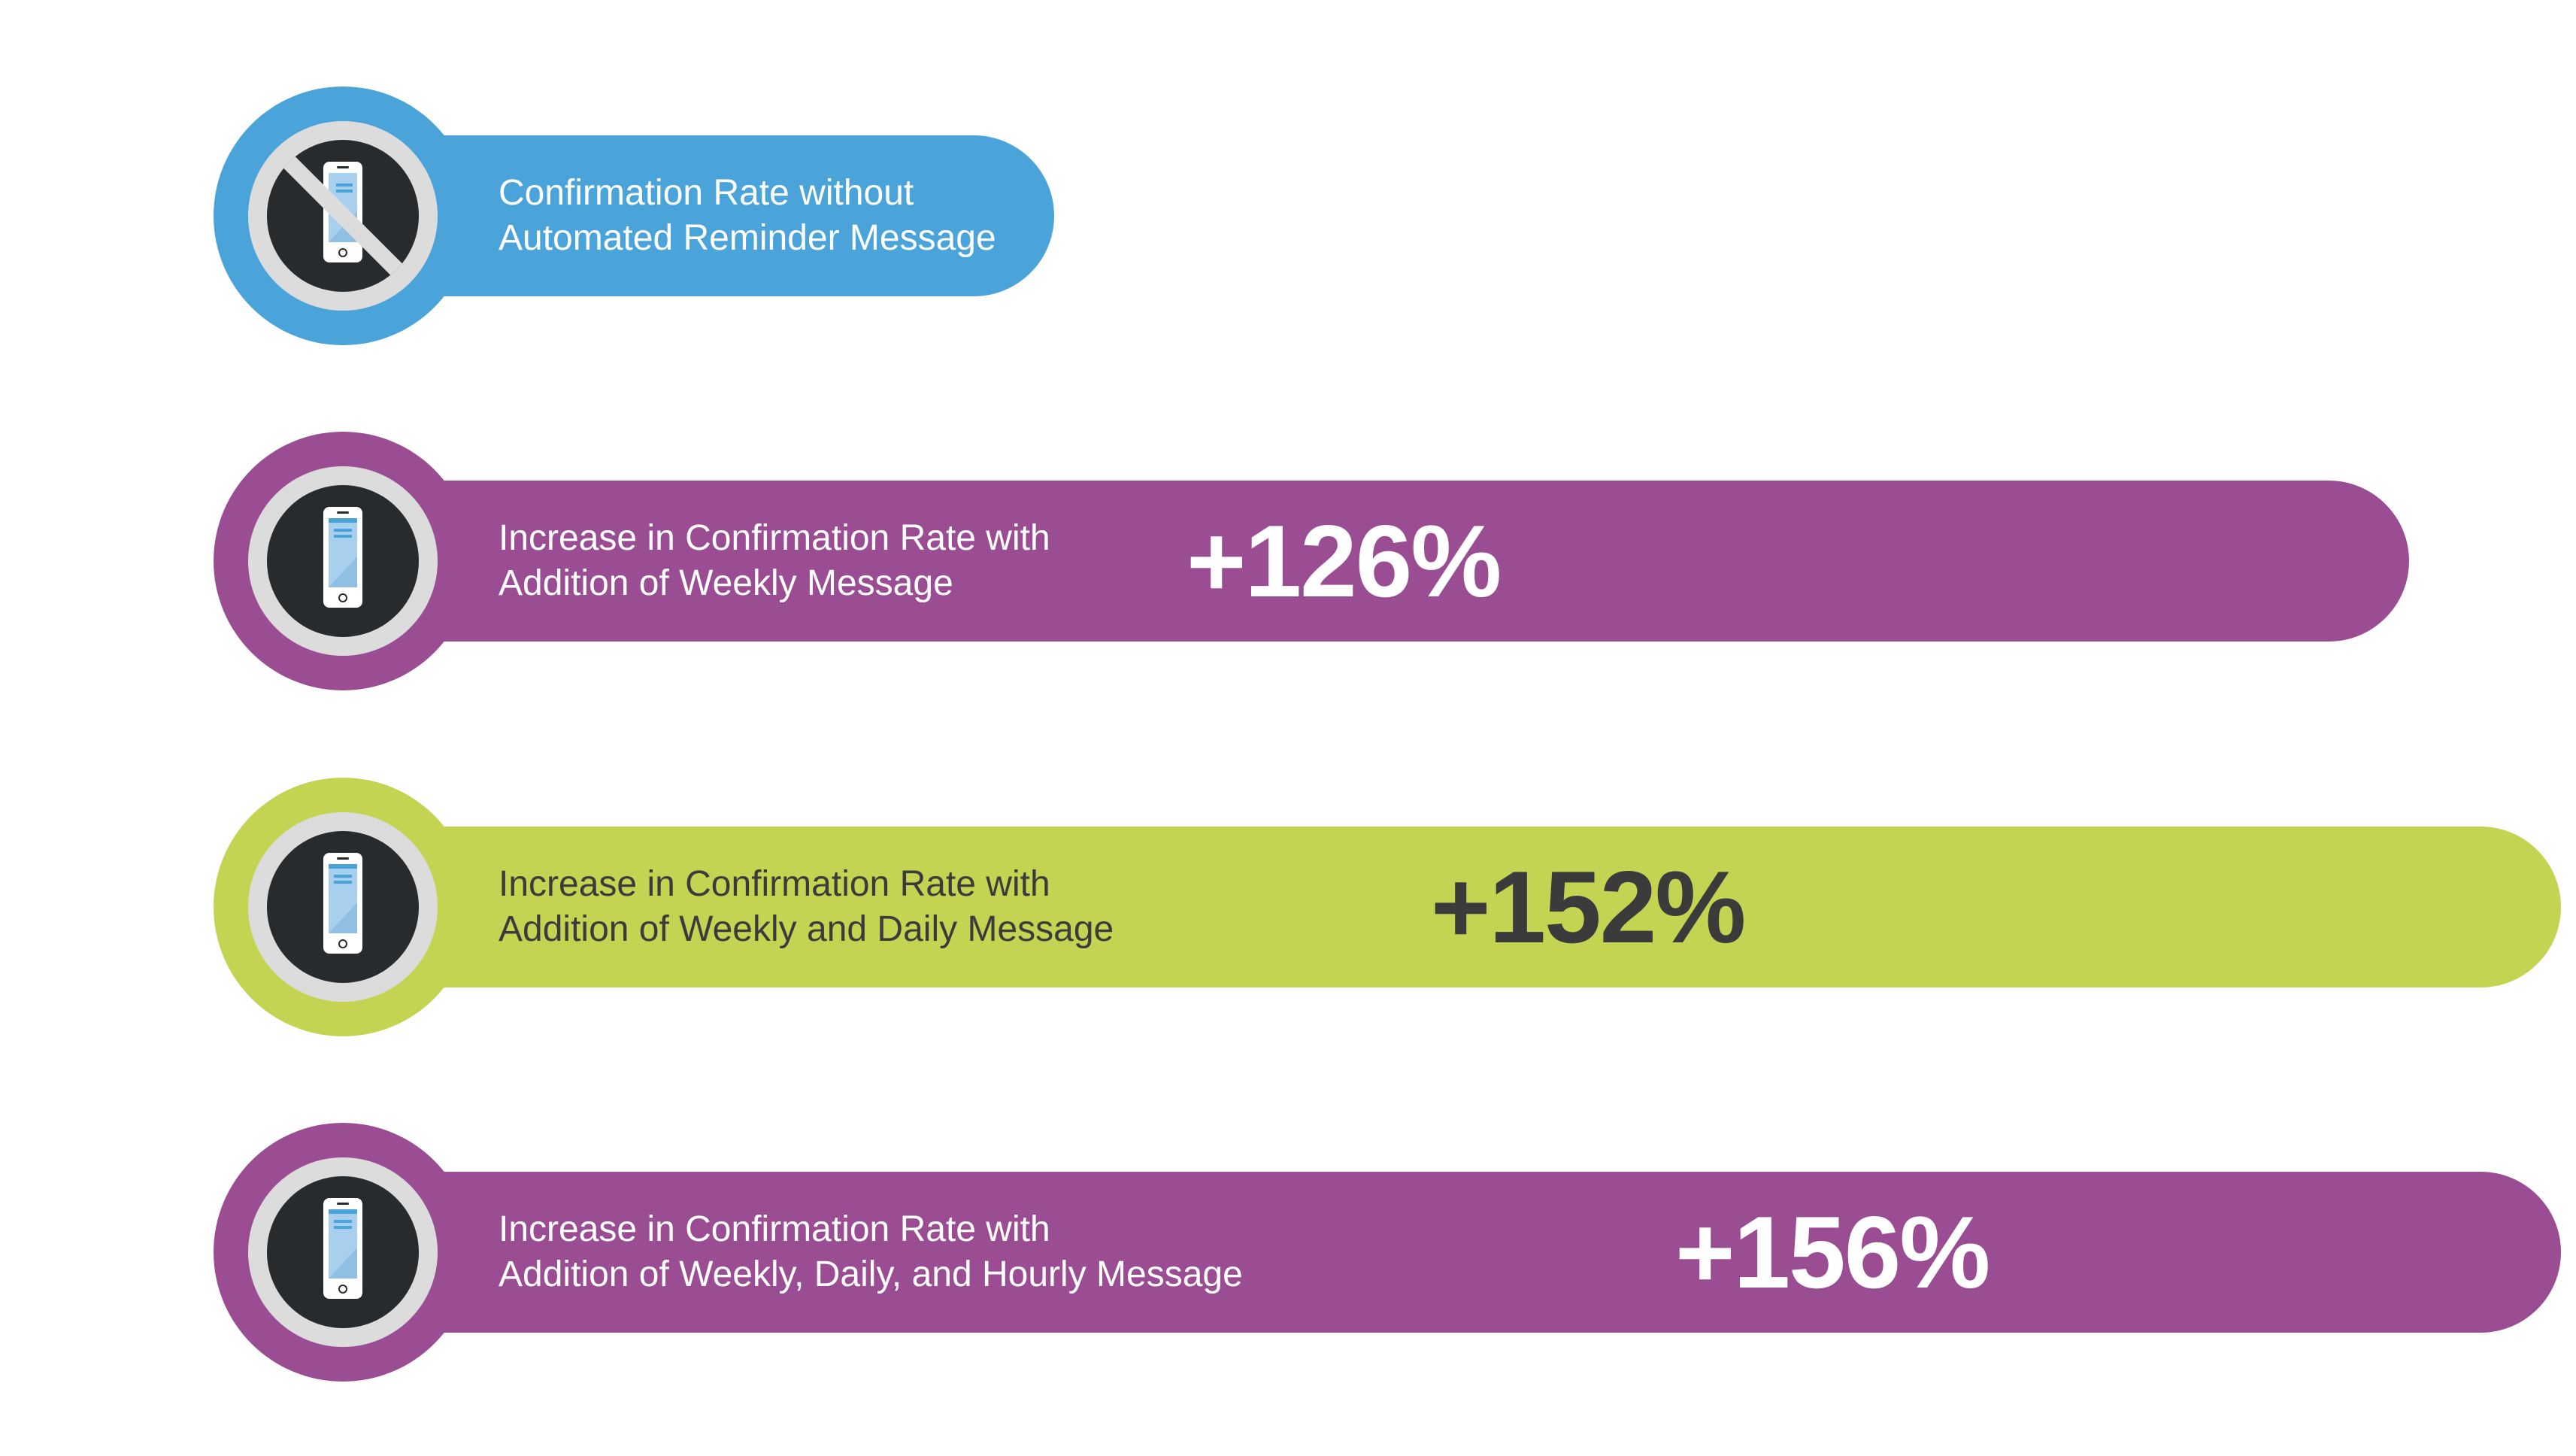 The height and width of the screenshot is (1456, 2576). Describe the element at coordinates (1446, 1252) in the screenshot. I see `bar-weekly-daily-hourly` at that location.